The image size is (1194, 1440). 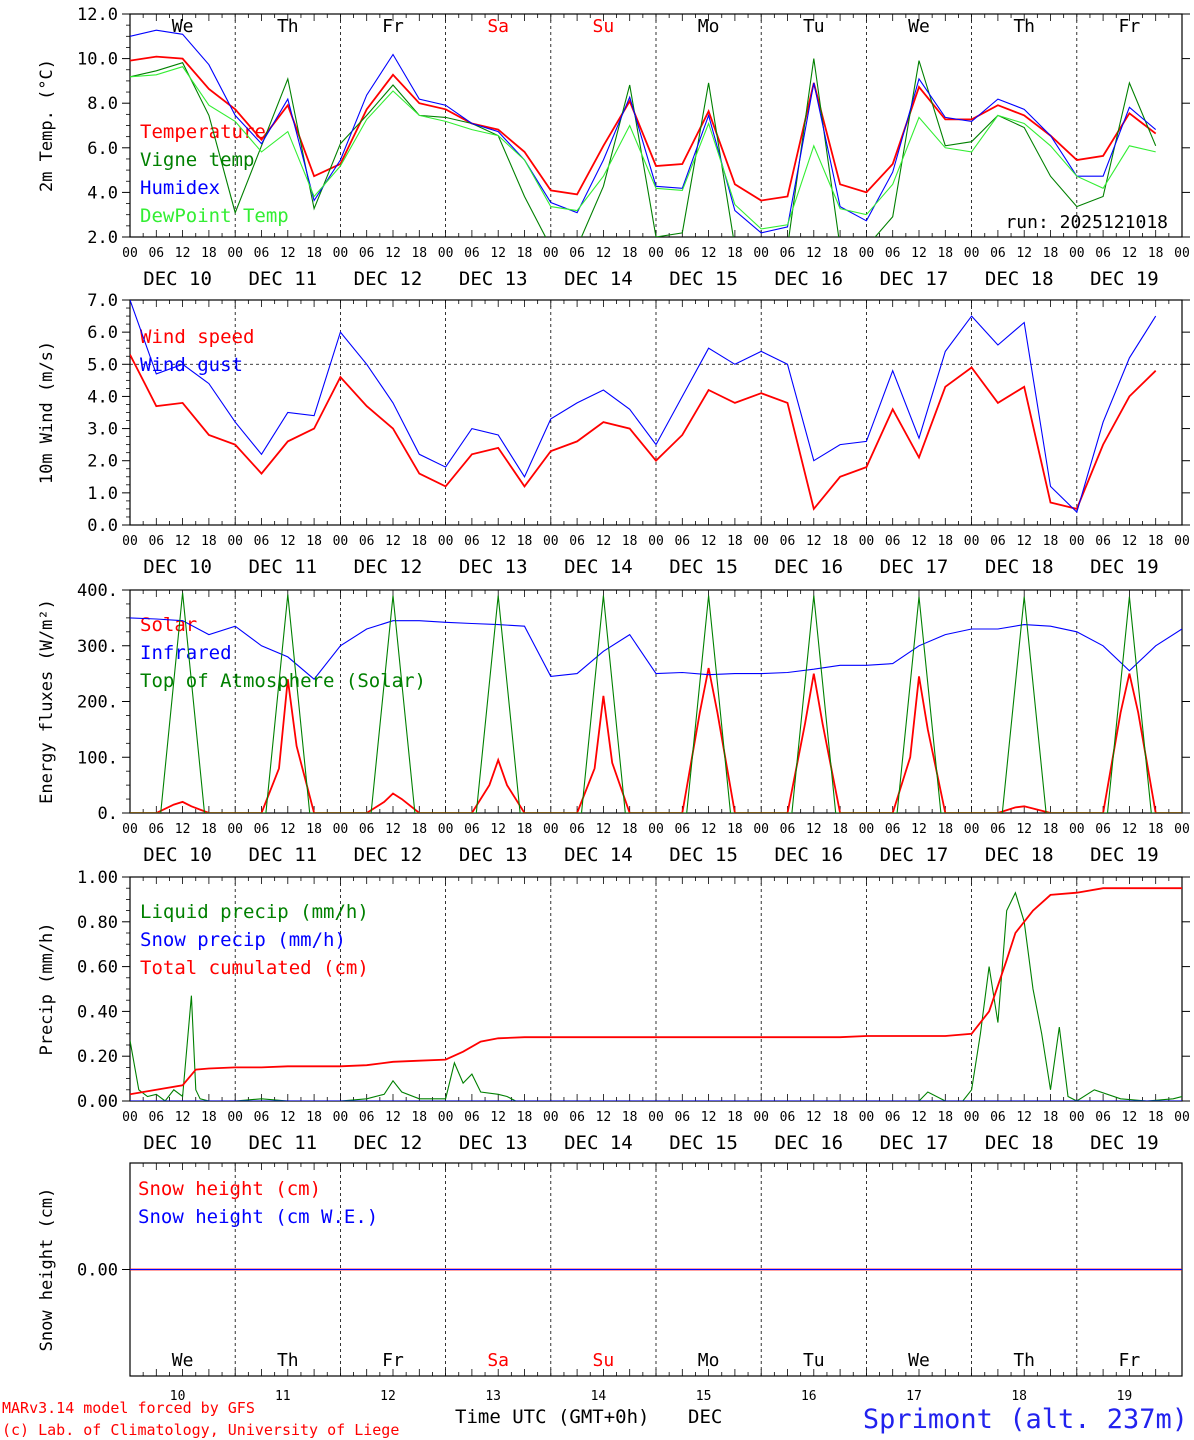 What do you see at coordinates (47, 125) in the screenshot?
I see `y-axis-label: 2m Temp. (°C)` at bounding box center [47, 125].